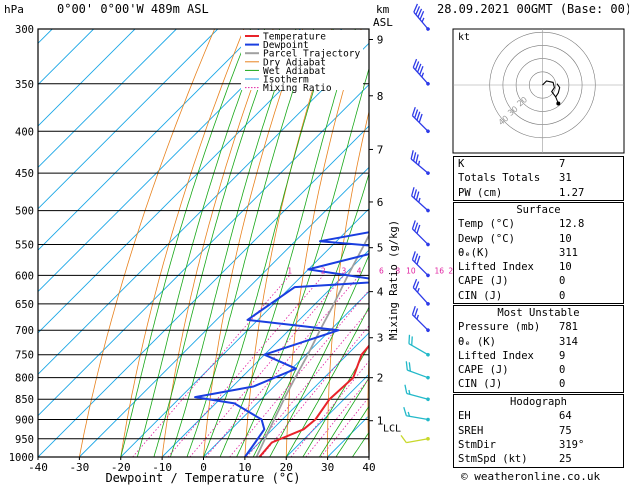  What do you see at coordinates (486, 238) in the screenshot?
I see `surface-label: Dewp (°C)` at bounding box center [486, 238].